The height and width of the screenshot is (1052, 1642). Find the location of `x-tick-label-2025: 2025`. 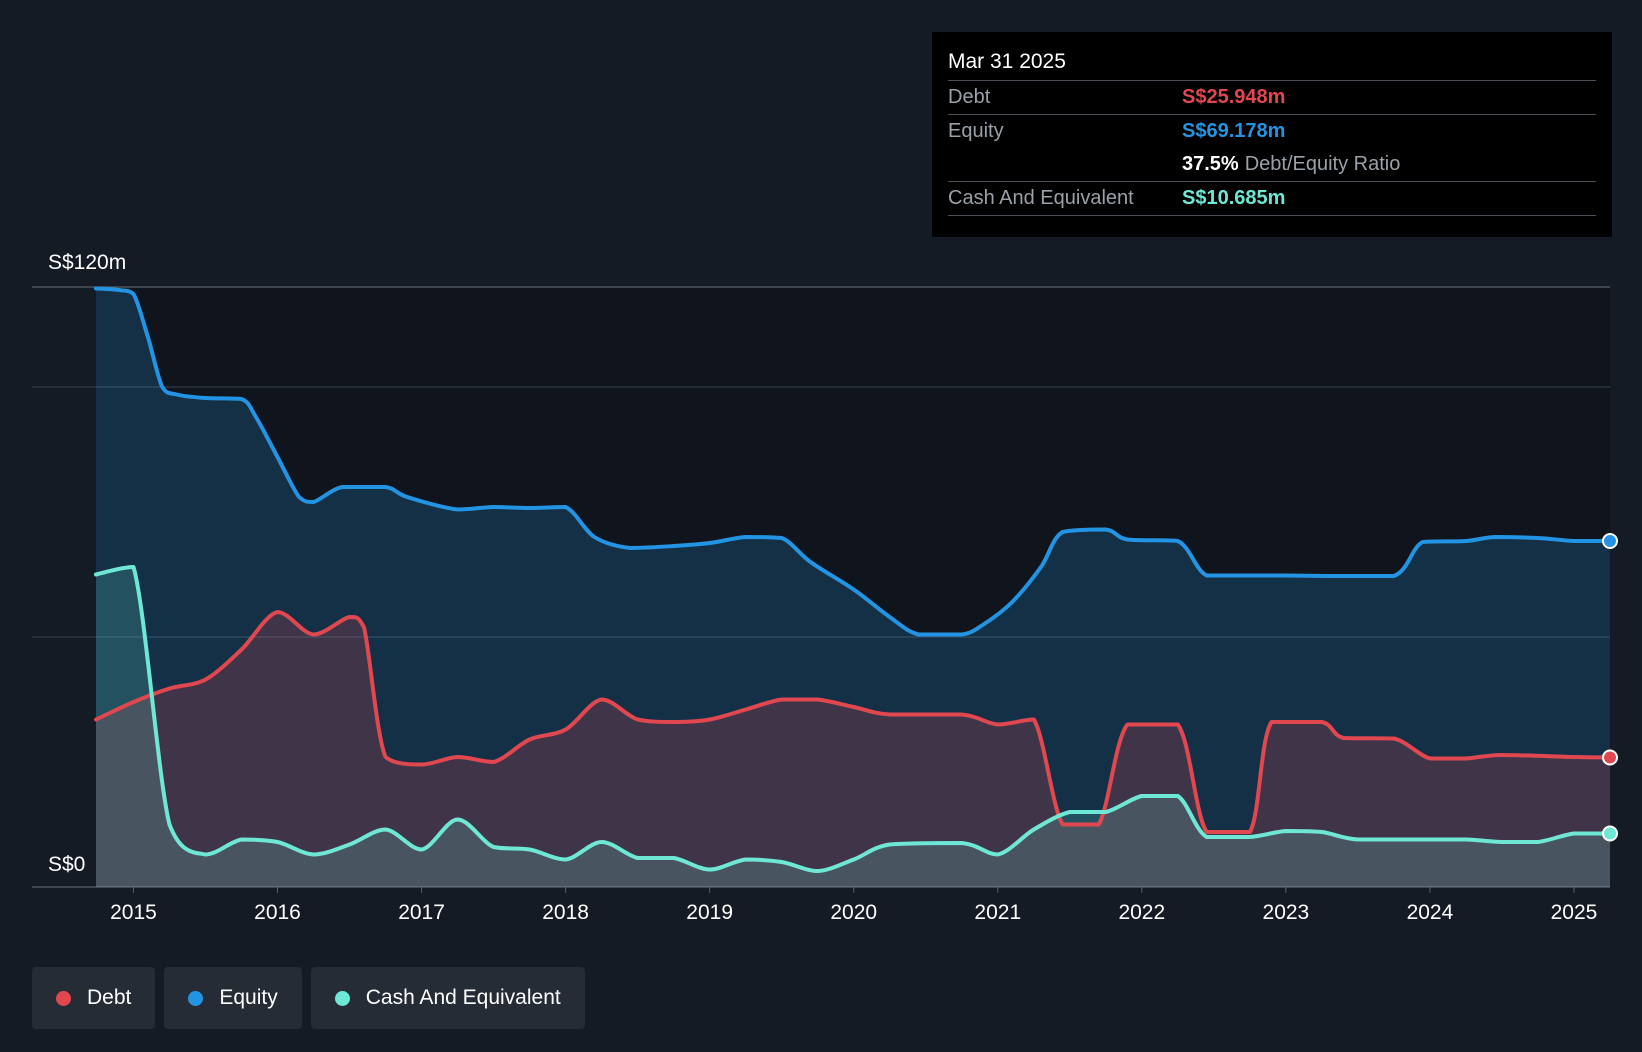

x-tick-label-2025: 2025 is located at coordinates (1574, 912).